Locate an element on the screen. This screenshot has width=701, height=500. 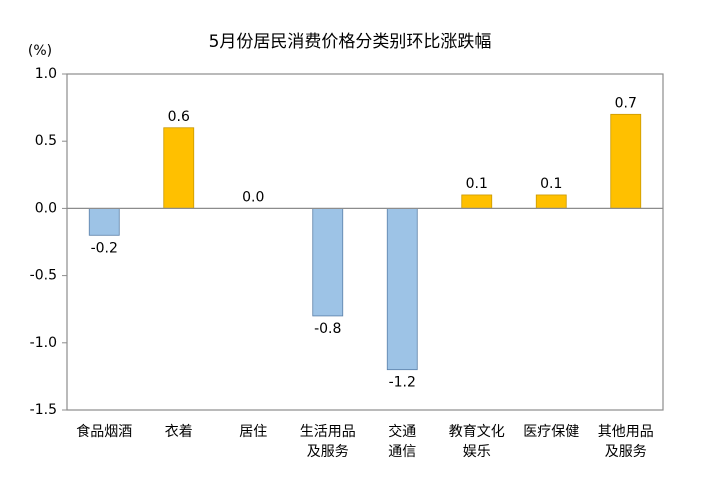
value-label: -0.8 is located at coordinates (327, 329).